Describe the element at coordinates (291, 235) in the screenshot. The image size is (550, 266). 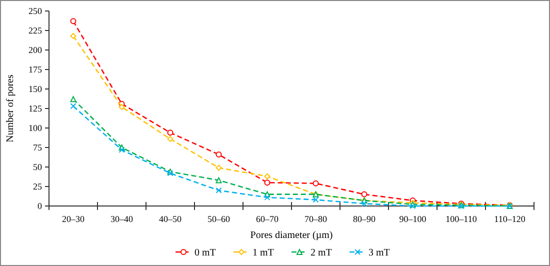
I see `x-axis-title: Pores diameter (µm)` at that location.